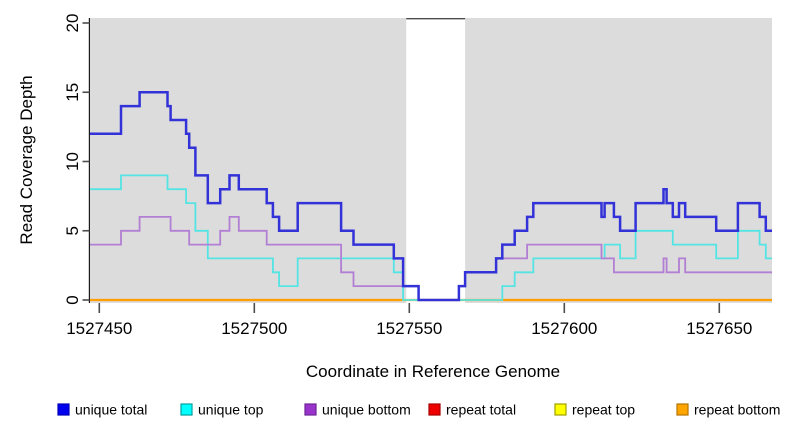 The width and height of the screenshot is (792, 432). What do you see at coordinates (72, 23) in the screenshot?
I see `y-tick-label: 20` at bounding box center [72, 23].